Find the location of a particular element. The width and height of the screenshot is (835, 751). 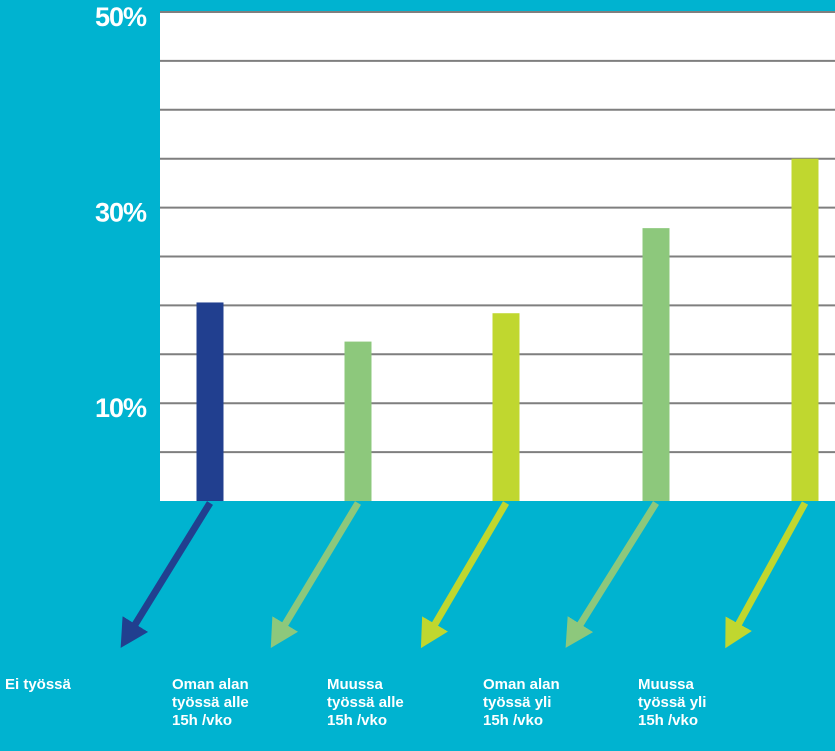

y-tick-label: 50% is located at coordinates (121, 17).